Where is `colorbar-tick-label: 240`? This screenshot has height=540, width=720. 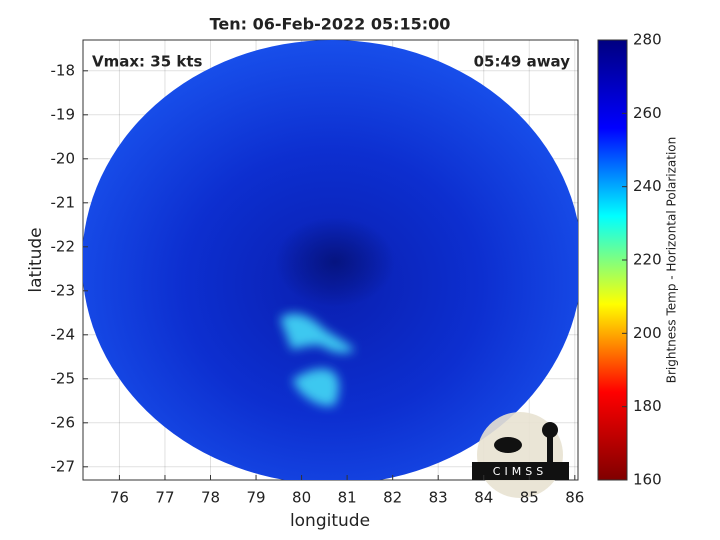 colorbar-tick-label: 240 is located at coordinates (647, 186).